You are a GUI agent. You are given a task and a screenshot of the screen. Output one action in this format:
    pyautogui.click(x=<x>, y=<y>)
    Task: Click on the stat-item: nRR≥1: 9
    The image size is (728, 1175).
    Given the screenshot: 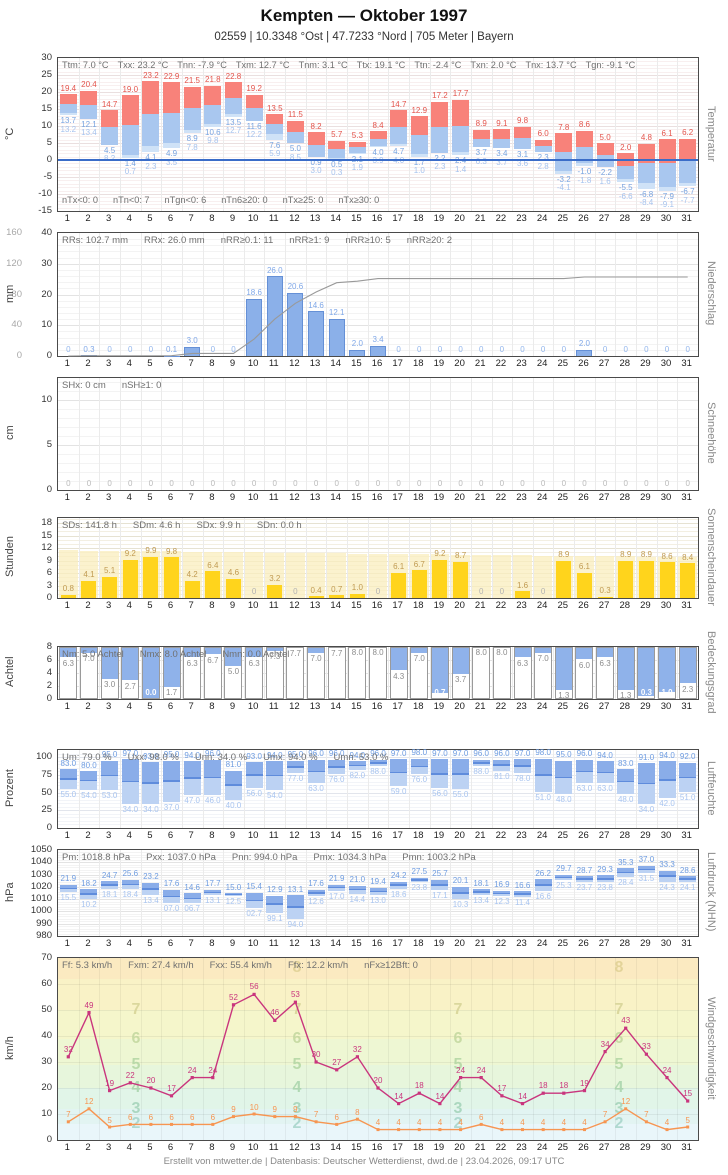 What is the action you would take?
    pyautogui.click(x=309, y=240)
    